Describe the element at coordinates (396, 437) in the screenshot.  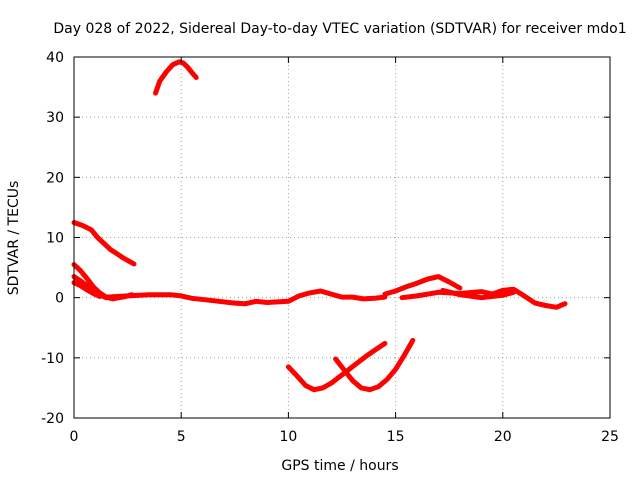
I see `x-tick-label: 15` at that location.